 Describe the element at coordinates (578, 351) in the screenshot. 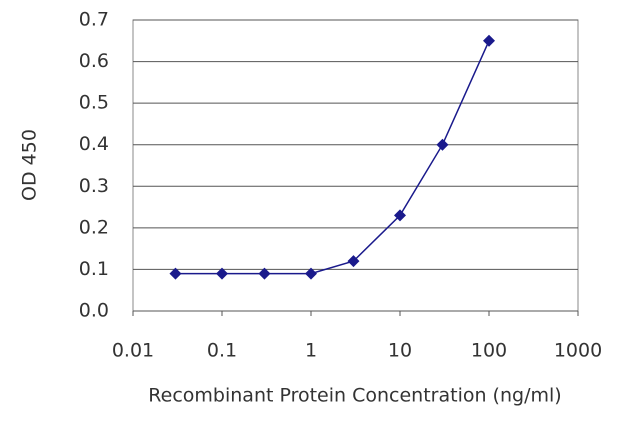

I see `x-tick-label: 1000` at that location.